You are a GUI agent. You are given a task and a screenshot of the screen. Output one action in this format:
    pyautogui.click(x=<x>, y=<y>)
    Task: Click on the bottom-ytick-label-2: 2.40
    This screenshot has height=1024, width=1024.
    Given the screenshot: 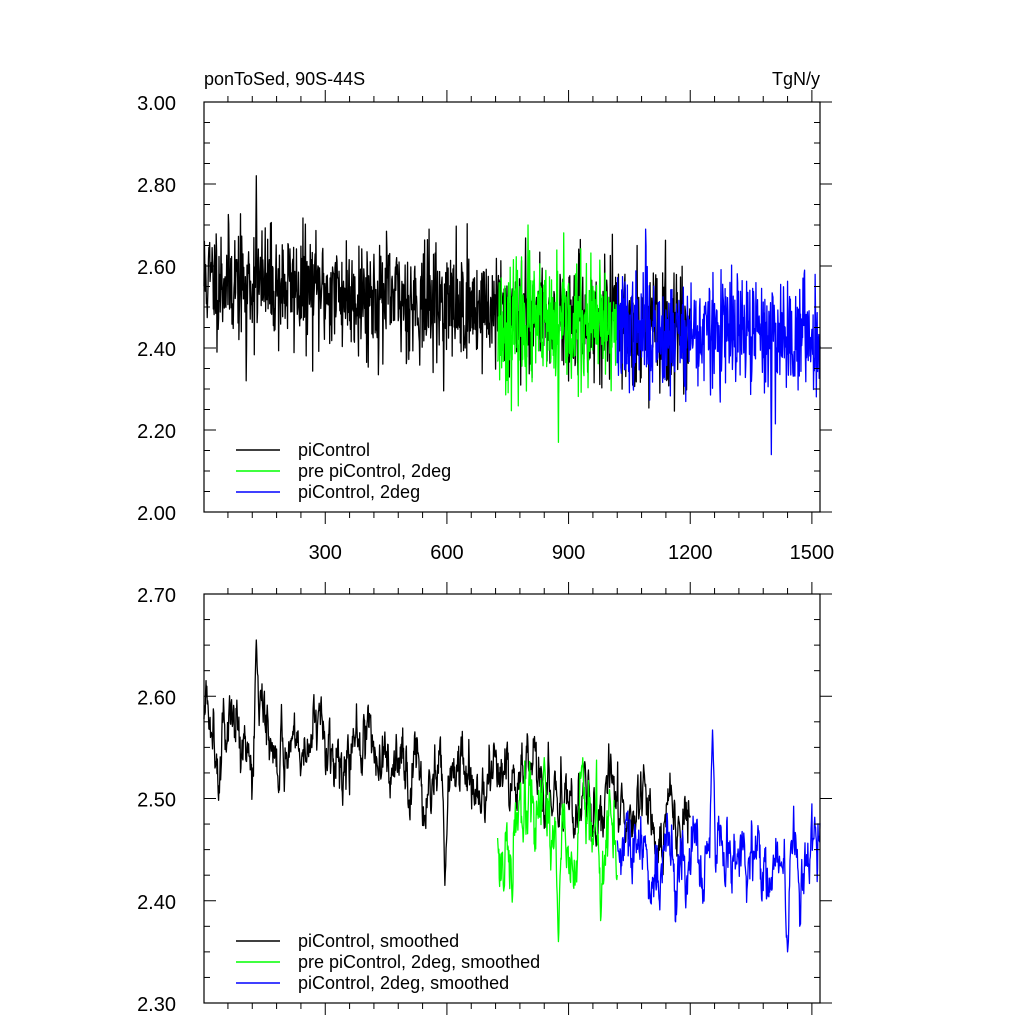 What is the action you would take?
    pyautogui.click(x=156, y=903)
    